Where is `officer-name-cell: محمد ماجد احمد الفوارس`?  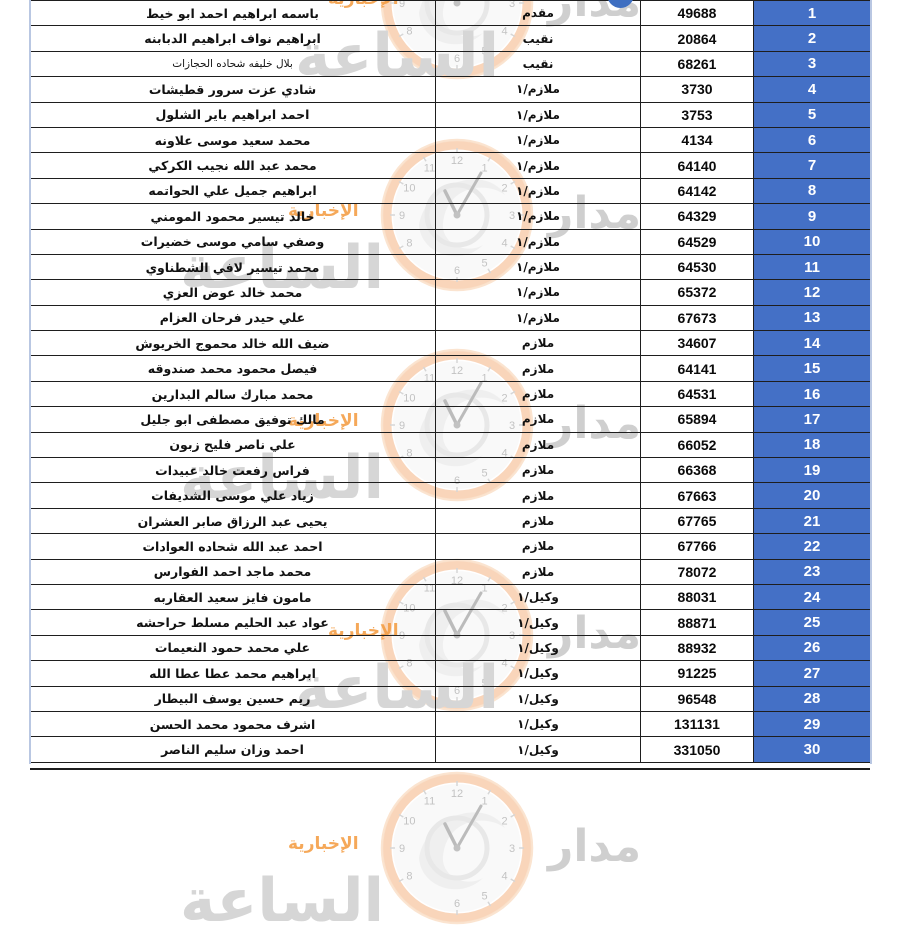
officer-name-cell: محمد ماجد احمد الفوارس is located at coordinates (233, 571).